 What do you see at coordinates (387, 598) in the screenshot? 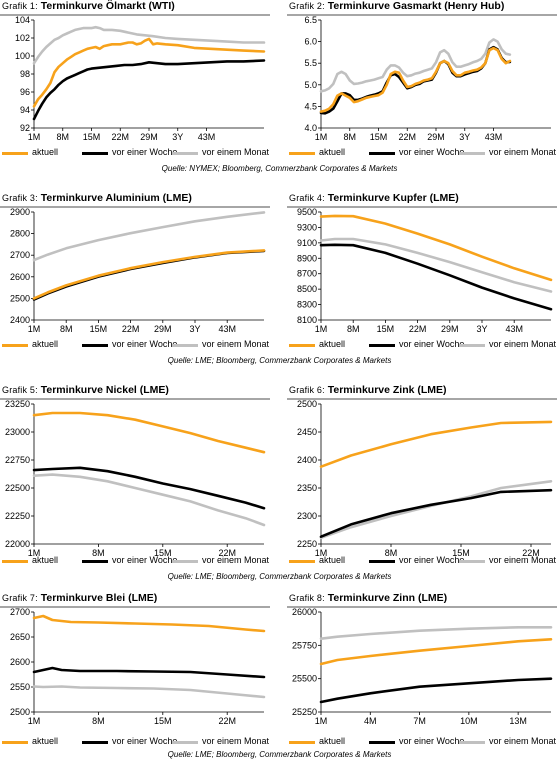
I see `chart-title-text: Terminkurve Zinn (LME)` at bounding box center [387, 598].